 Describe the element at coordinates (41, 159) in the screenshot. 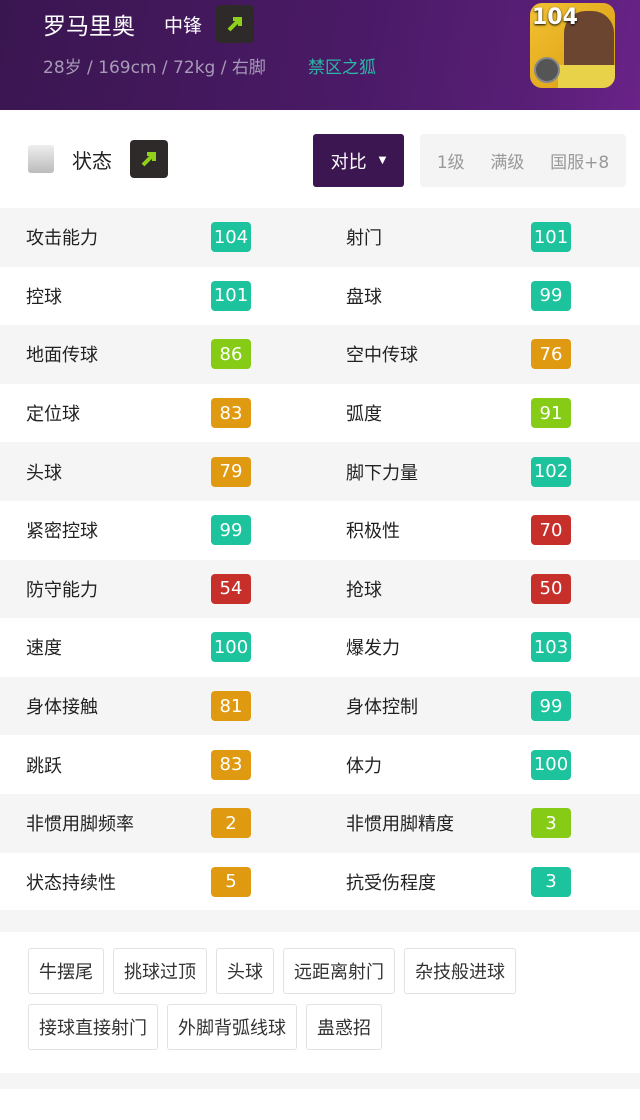

I see `status-chart-icon` at that location.